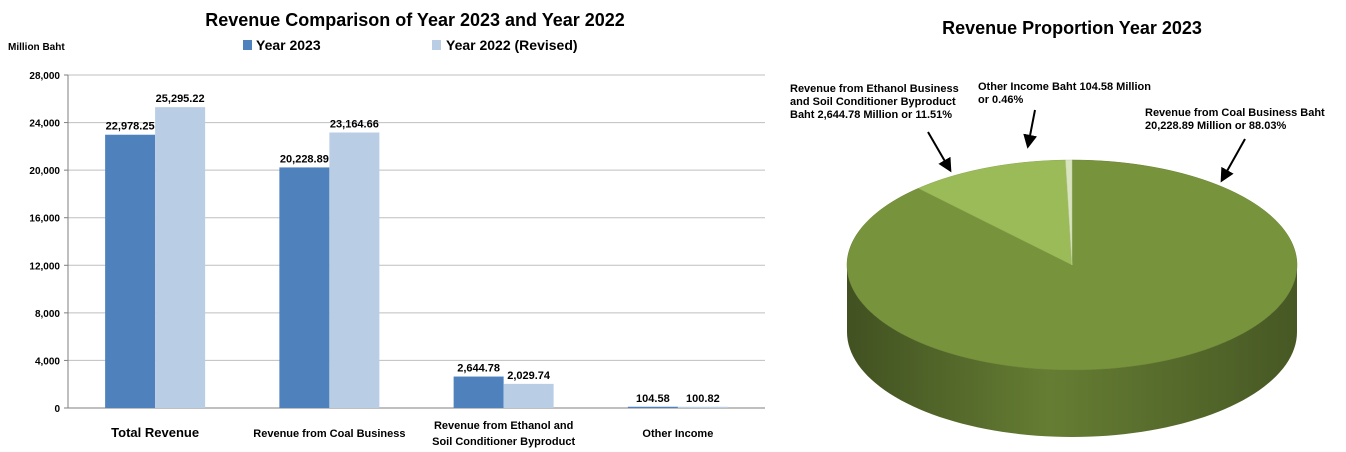  What do you see at coordinates (1235, 113) in the screenshot?
I see `pie-slice-label: Revenue from Coal Business Baht` at bounding box center [1235, 113].